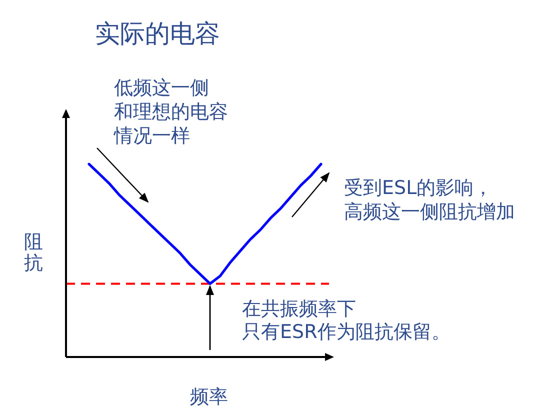  Describe the element at coordinates (171, 112) in the screenshot. I see `text: 低频这一侧和理想的电容情况一样` at that location.